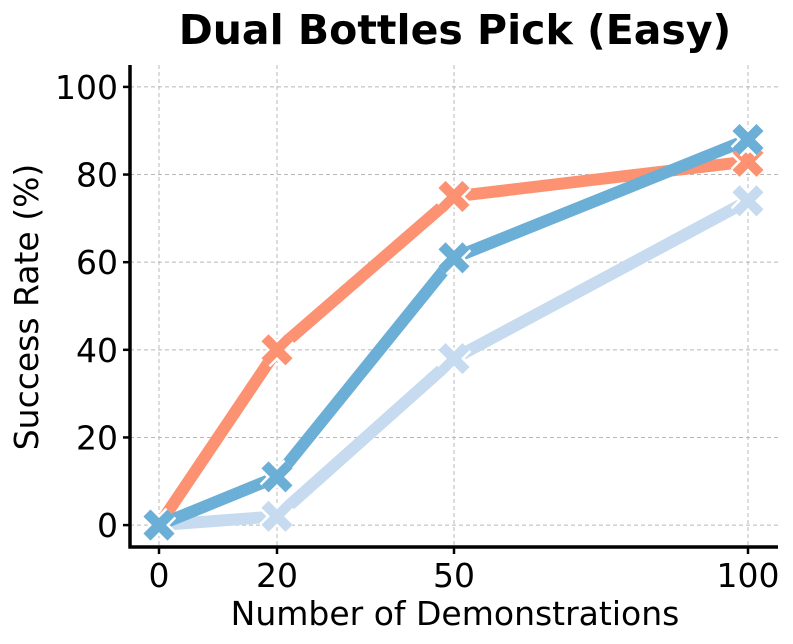 The image size is (793, 644). I want to click on y-tick-label: 40, so click(97, 350).